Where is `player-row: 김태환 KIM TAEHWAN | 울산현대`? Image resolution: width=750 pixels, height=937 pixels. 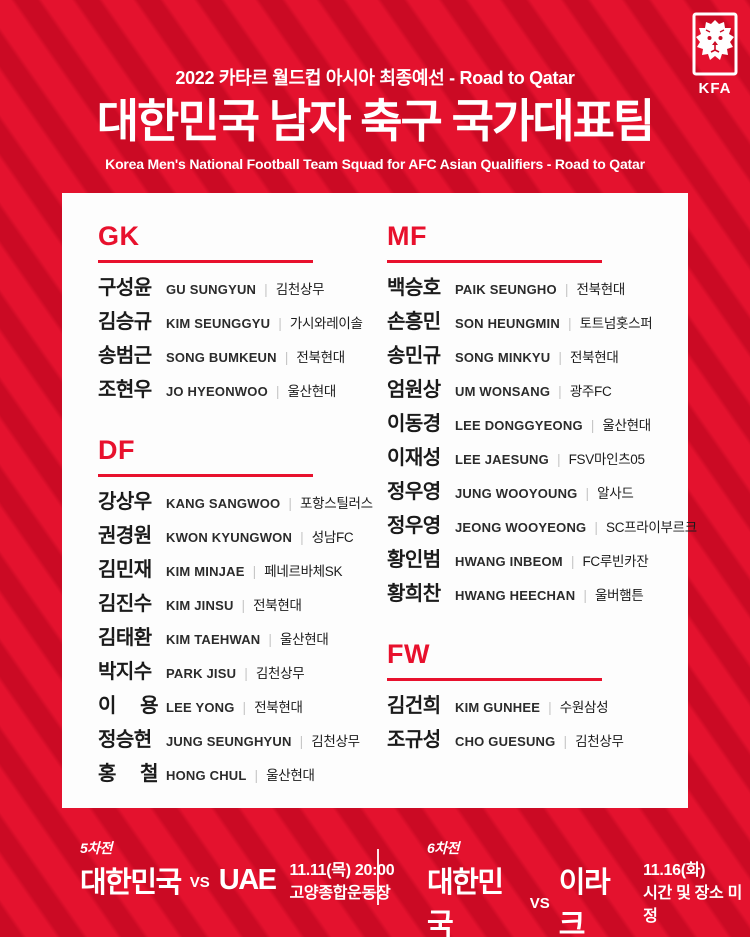
player-row: 김태환 KIM TAEHWAN | 울산현대 is located at coordinates (240, 639).